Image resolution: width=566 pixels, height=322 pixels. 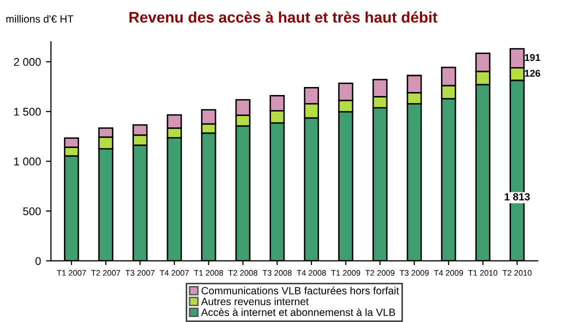 What do you see at coordinates (532, 57) in the screenshot?
I see `data-label: 191` at bounding box center [532, 57].